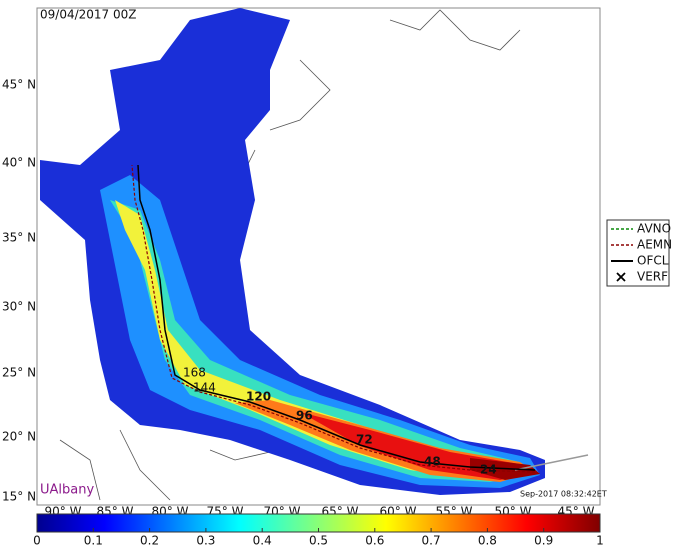 This screenshot has width=680, height=551. What do you see at coordinates (432, 462) in the screenshot?
I see `forecast-hour: 48` at bounding box center [432, 462].